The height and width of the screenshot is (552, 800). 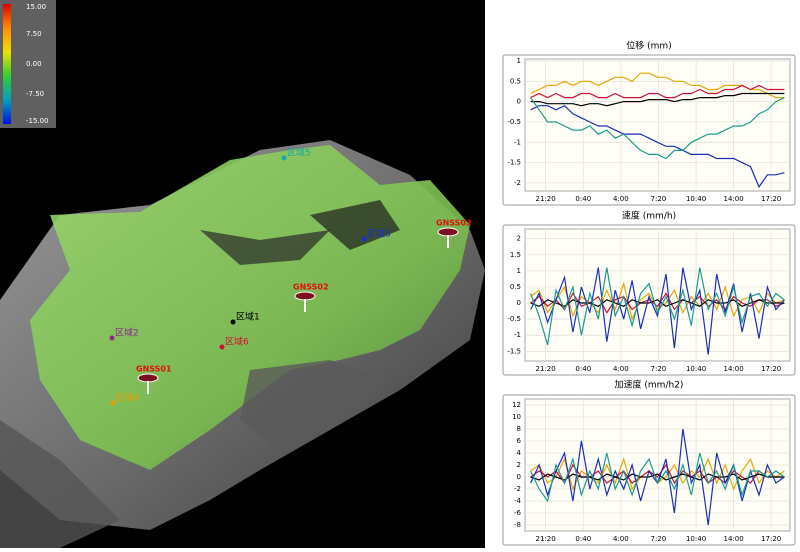 What do you see at coordinates (237, 342) in the screenshot?
I see `region-label: 区域6` at bounding box center [237, 342].